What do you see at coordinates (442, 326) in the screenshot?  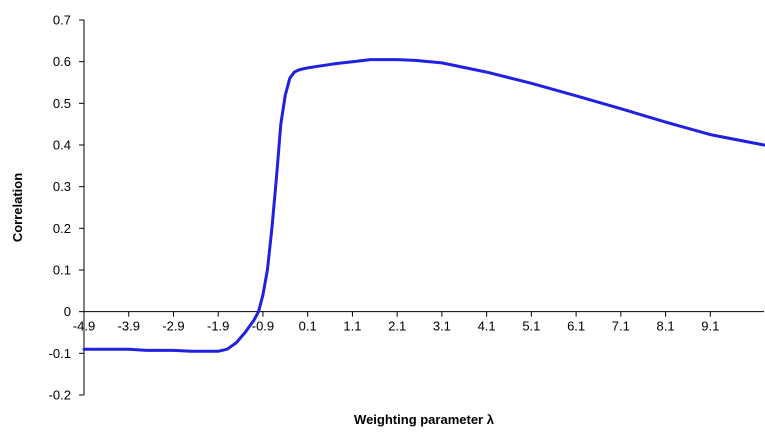 I see `x-tick-label: 3.1` at bounding box center [442, 326].